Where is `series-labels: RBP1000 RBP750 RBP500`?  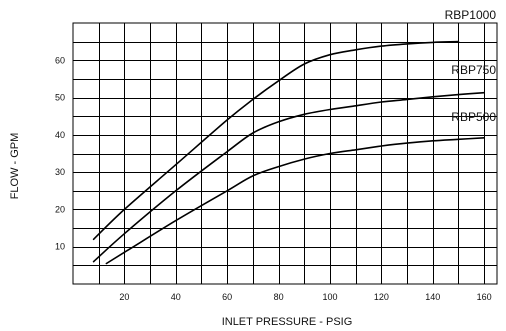
series-labels: RBP1000 RBP750 RBP500 is located at coordinates (471, 66).